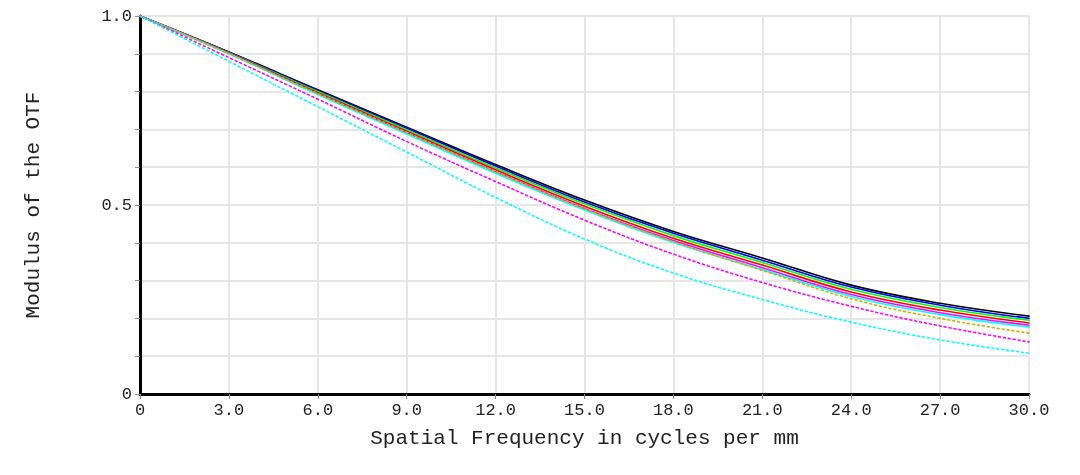 The image size is (1080, 475). What do you see at coordinates (140, 410) in the screenshot?
I see `x-tick-label: 0` at bounding box center [140, 410].